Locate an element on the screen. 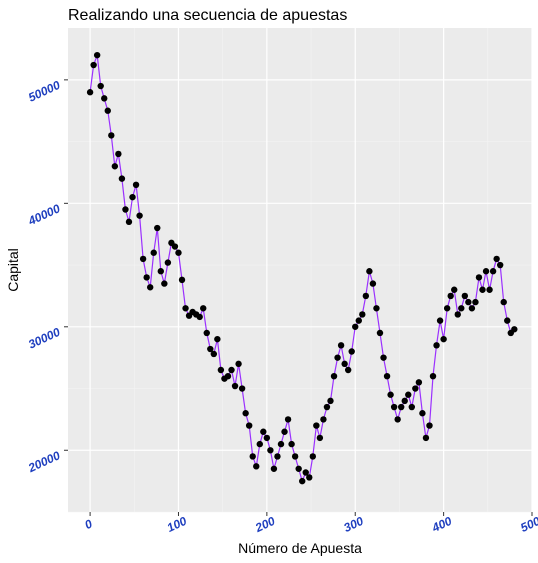 The image size is (538, 563). x-tick-label: 500 is located at coordinates (528, 524).